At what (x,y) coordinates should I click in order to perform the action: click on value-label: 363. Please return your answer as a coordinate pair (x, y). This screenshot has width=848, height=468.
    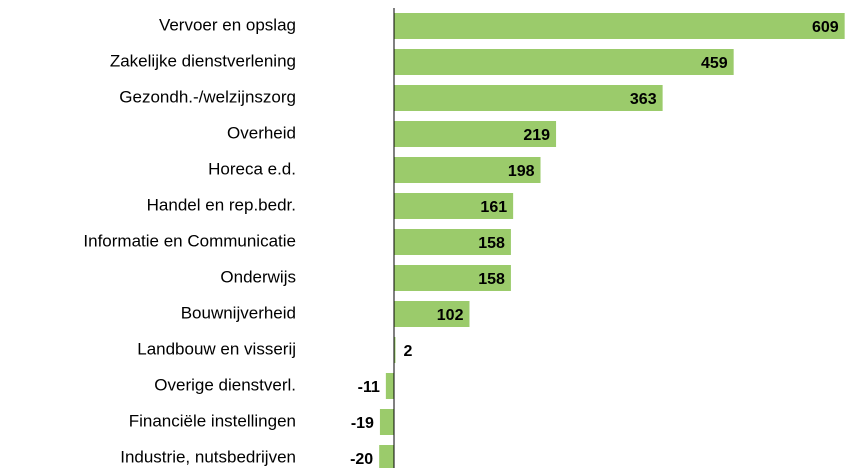
    Looking at the image, I should click on (643, 99).